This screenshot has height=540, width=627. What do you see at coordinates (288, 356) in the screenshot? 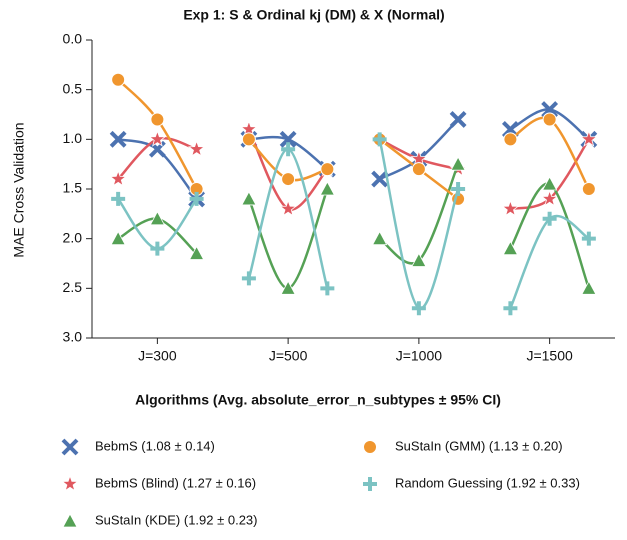
I see `x-tick-label: J=500` at bounding box center [288, 356].